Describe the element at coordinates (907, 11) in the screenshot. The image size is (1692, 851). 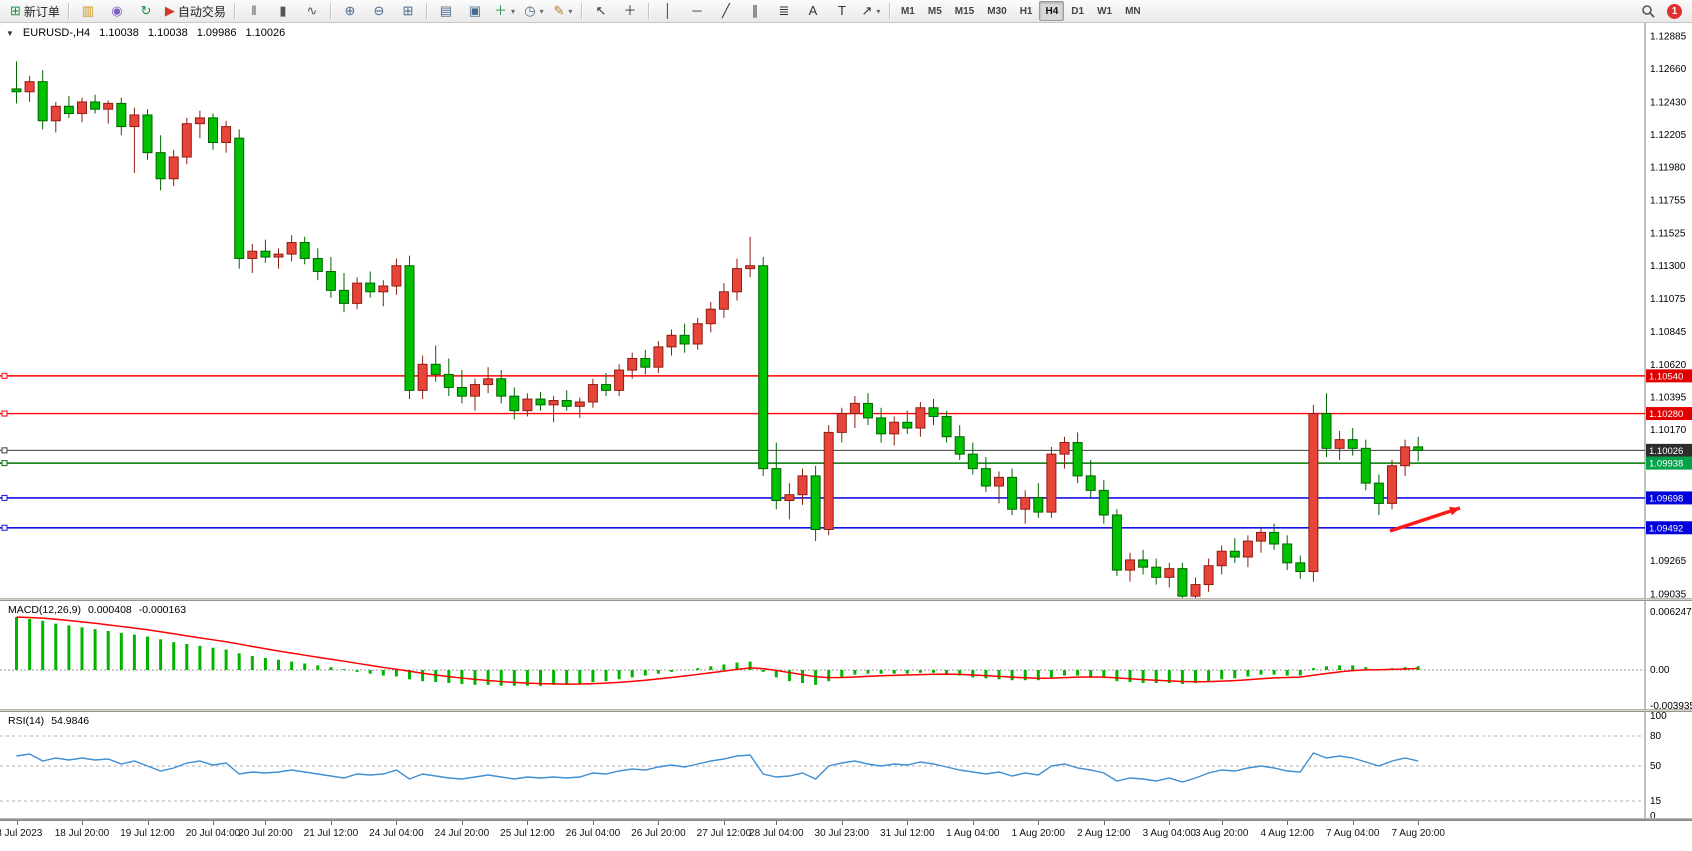
I see `timeframe-m1-button: M1` at that location.